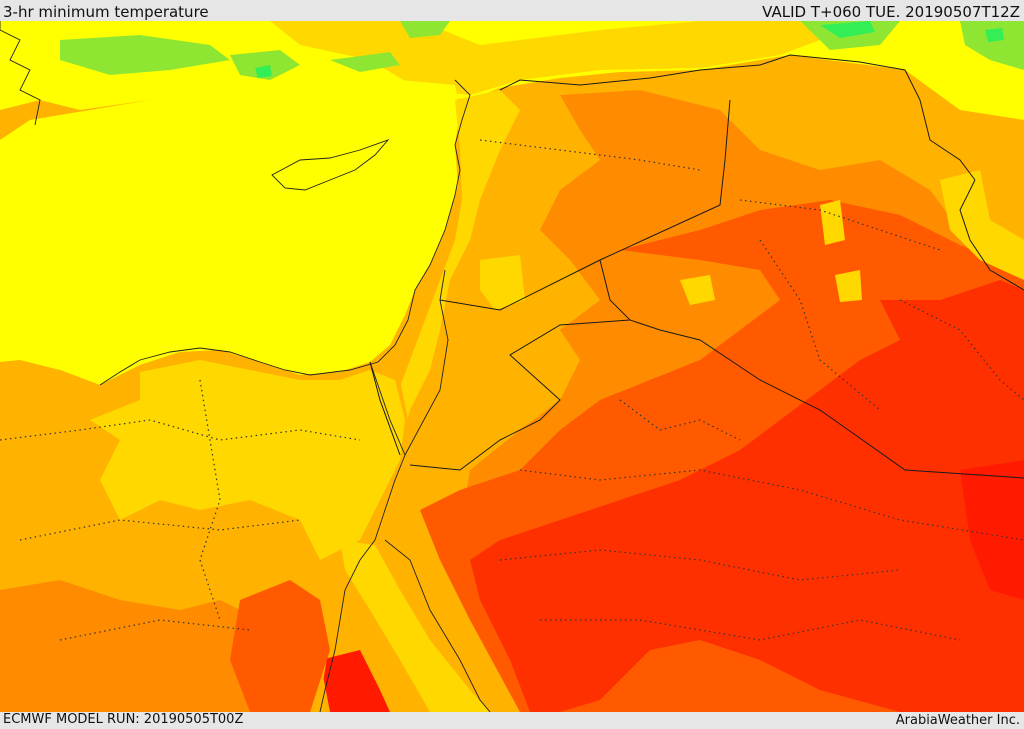 The width and height of the screenshot is (1024, 729). What do you see at coordinates (123, 719) in the screenshot?
I see `model-run-label: ECMWF MODEL RUN: 20190505T00Z` at bounding box center [123, 719].